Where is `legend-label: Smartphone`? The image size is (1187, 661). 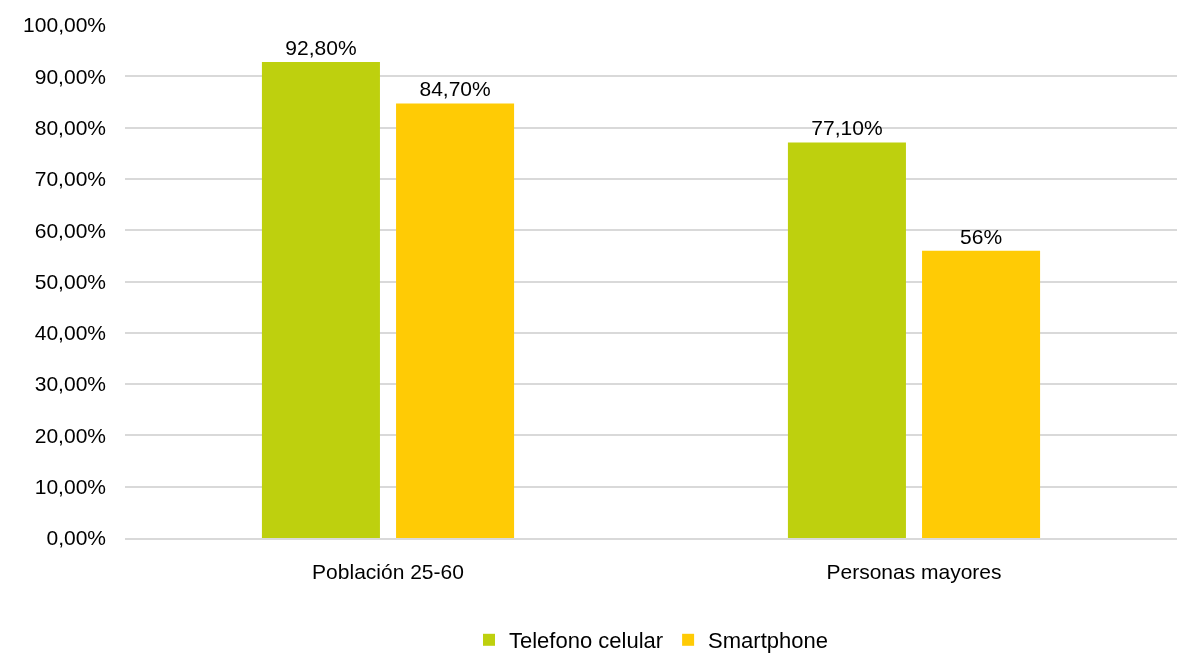
legend-label: Smartphone is located at coordinates (768, 641).